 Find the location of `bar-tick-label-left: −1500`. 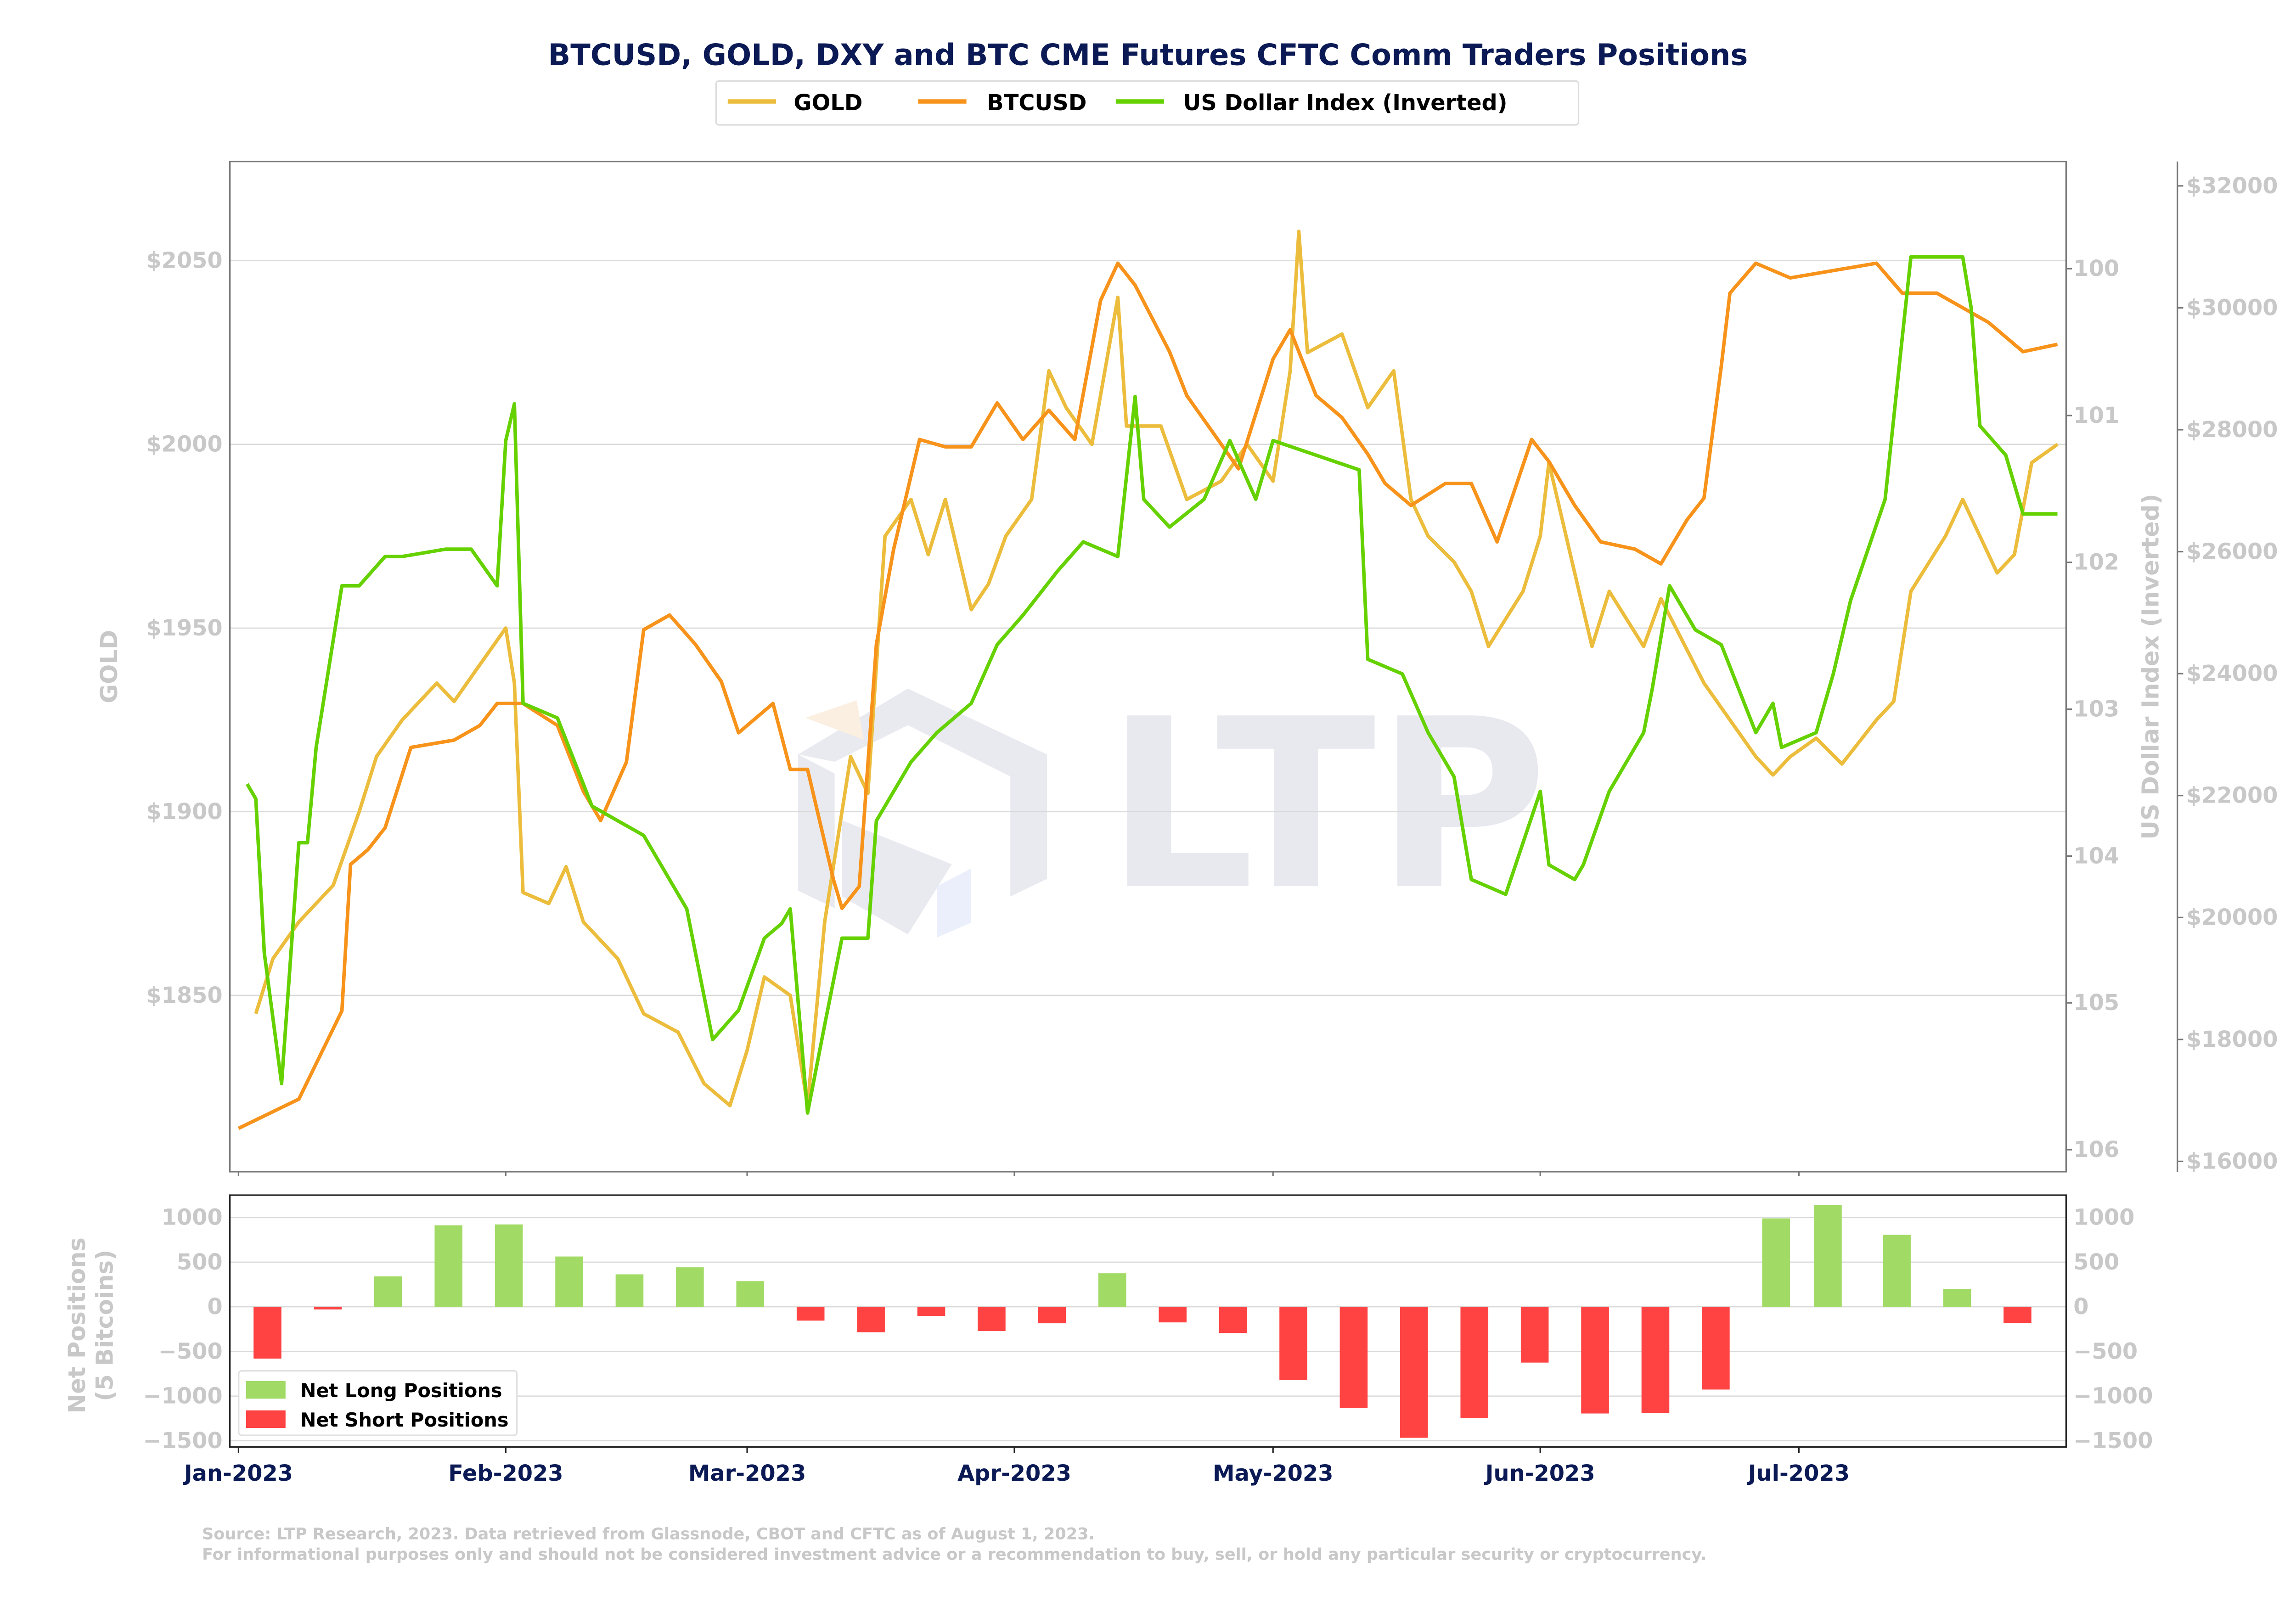

bar-tick-label-left: −1500 is located at coordinates (182, 1441).